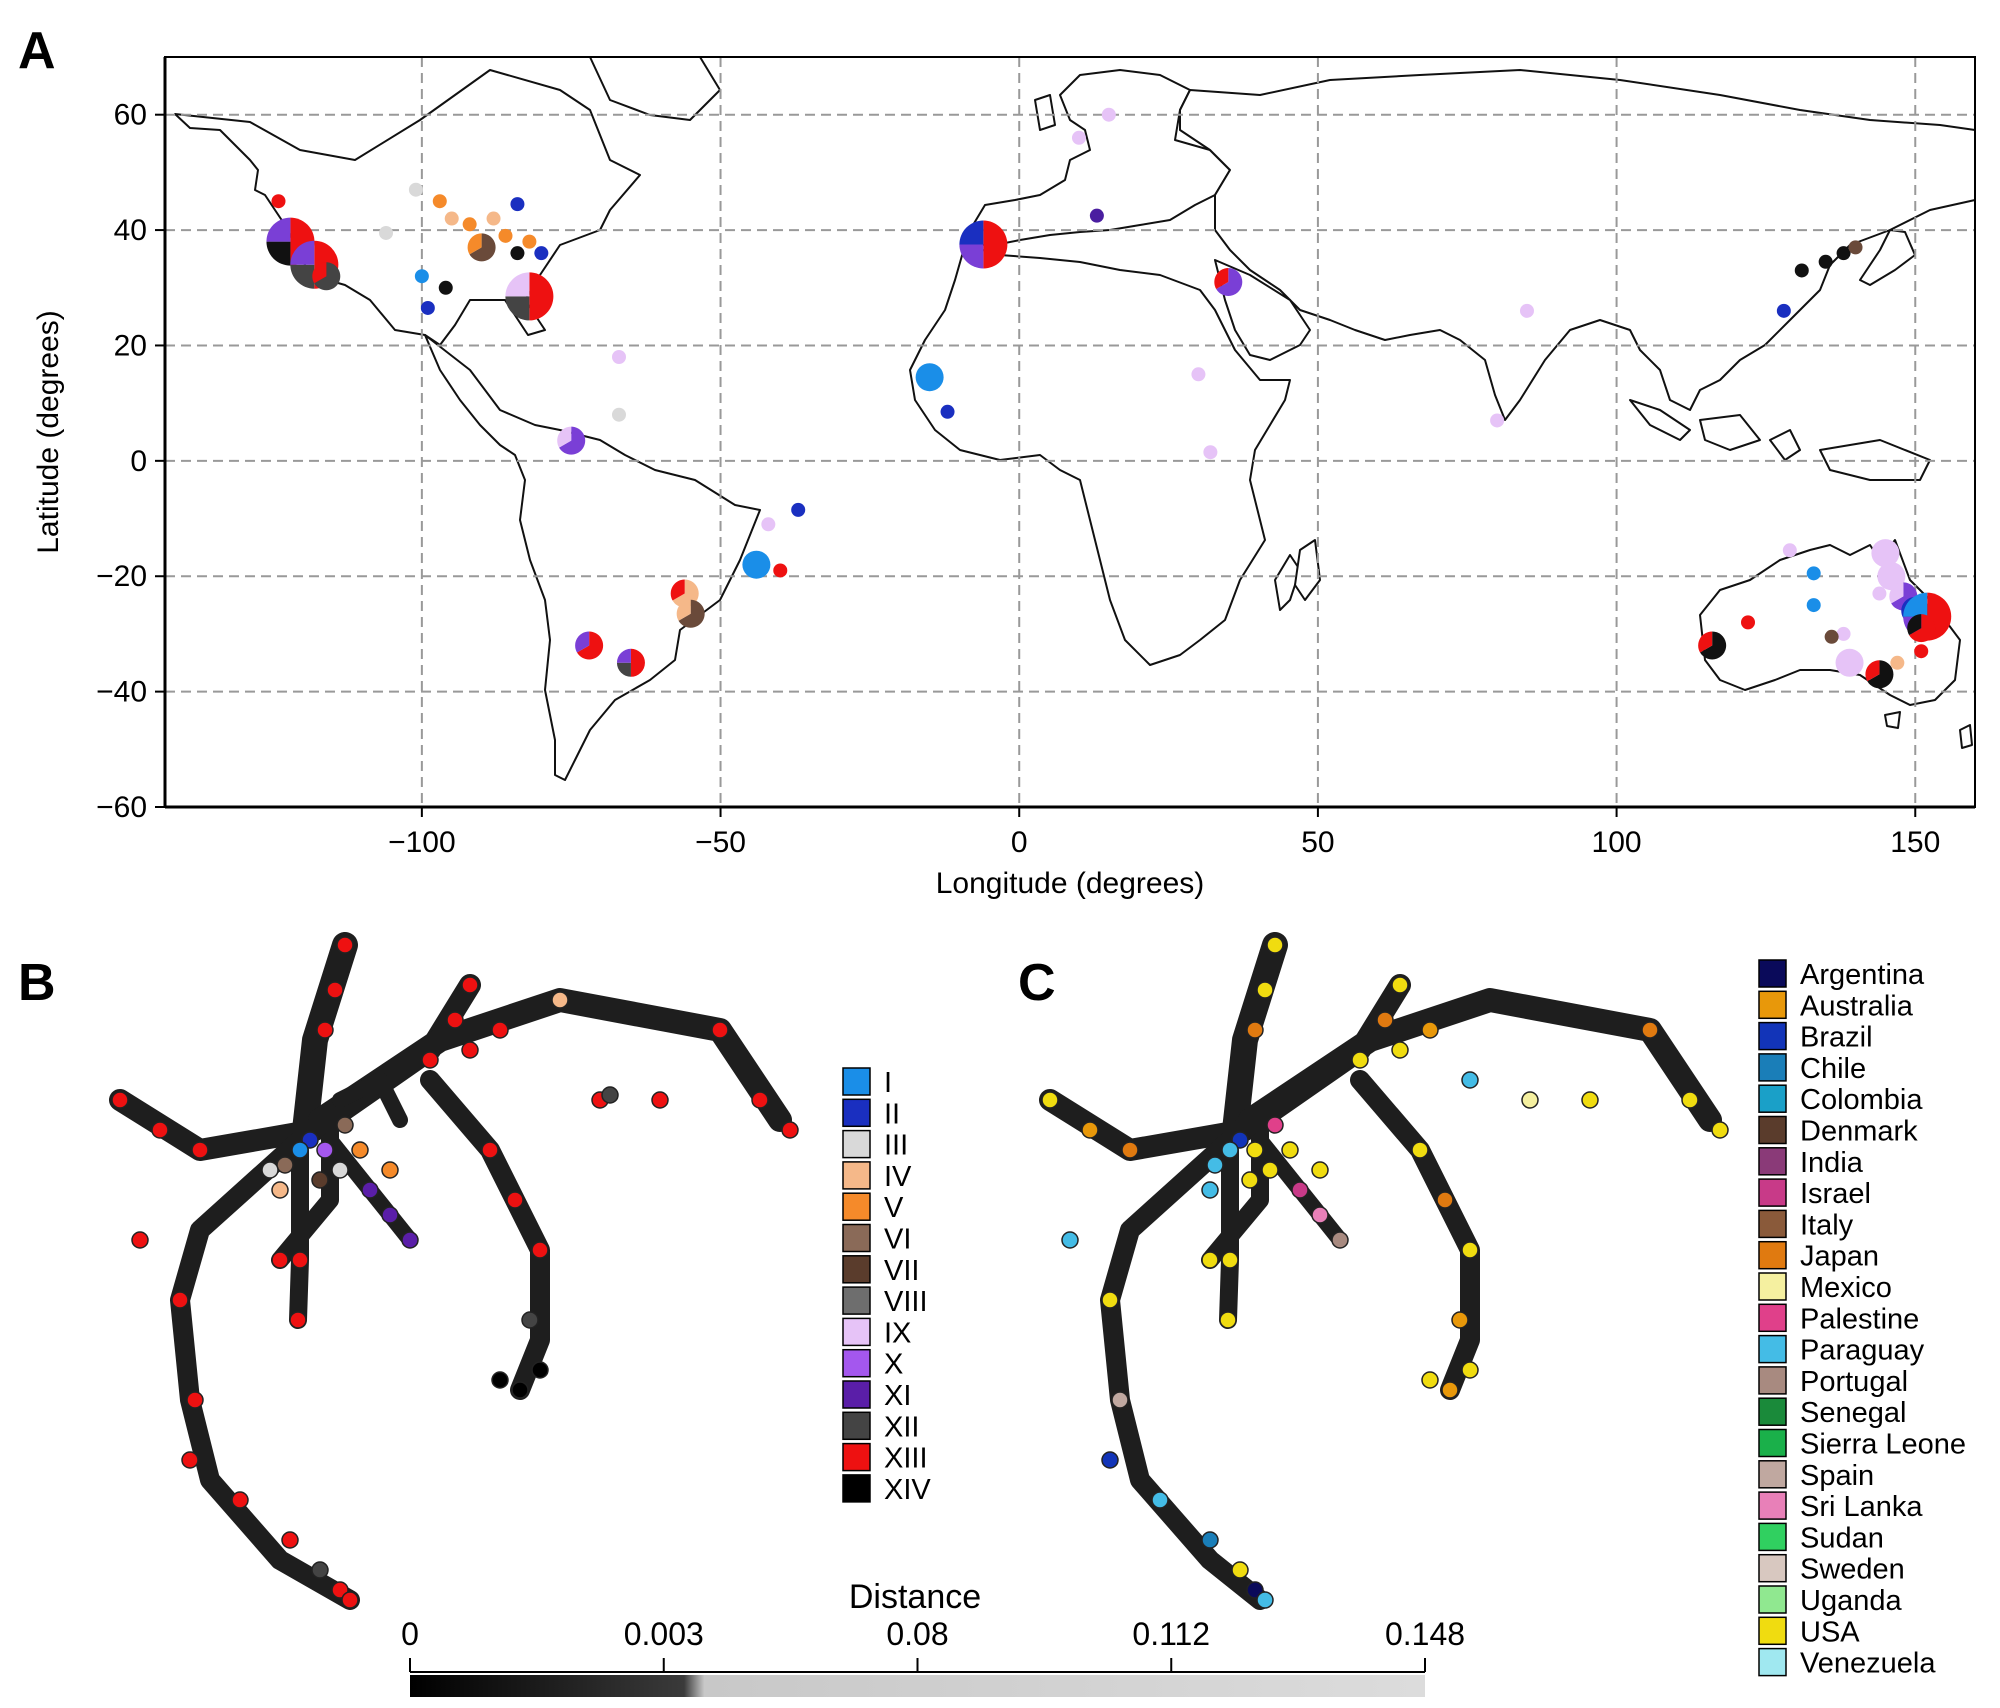 The width and height of the screenshot is (2000, 1708). What do you see at coordinates (897, 1240) in the screenshot?
I see `legend-label: VI` at bounding box center [897, 1240].